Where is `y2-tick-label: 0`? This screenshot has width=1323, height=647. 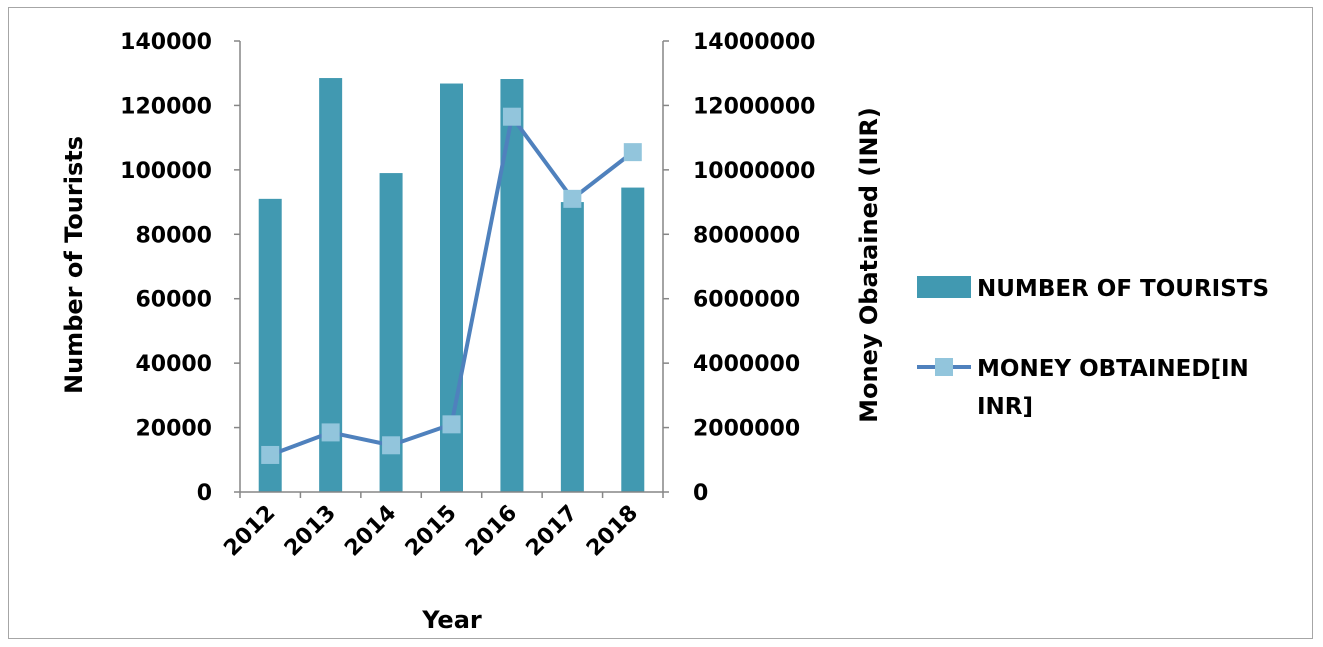
y2-tick-label: 0 is located at coordinates (700, 493).